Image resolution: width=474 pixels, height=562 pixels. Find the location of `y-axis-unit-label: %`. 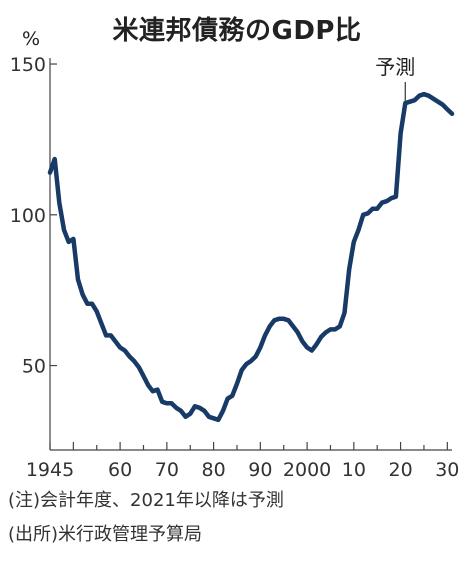

y-axis-unit-label: % is located at coordinates (31, 39).